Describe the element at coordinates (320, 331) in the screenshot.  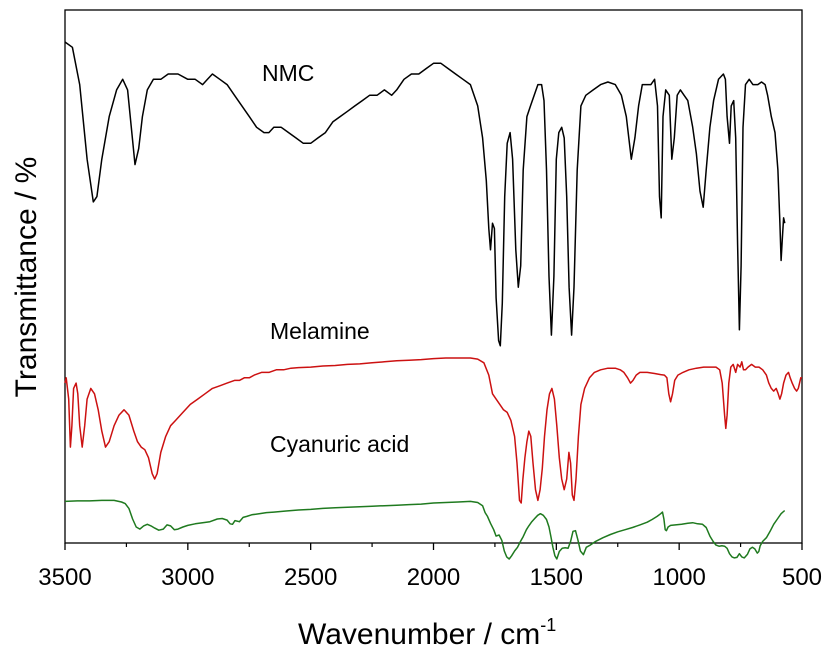
I see `series-label-melamine: Melamine` at that location.